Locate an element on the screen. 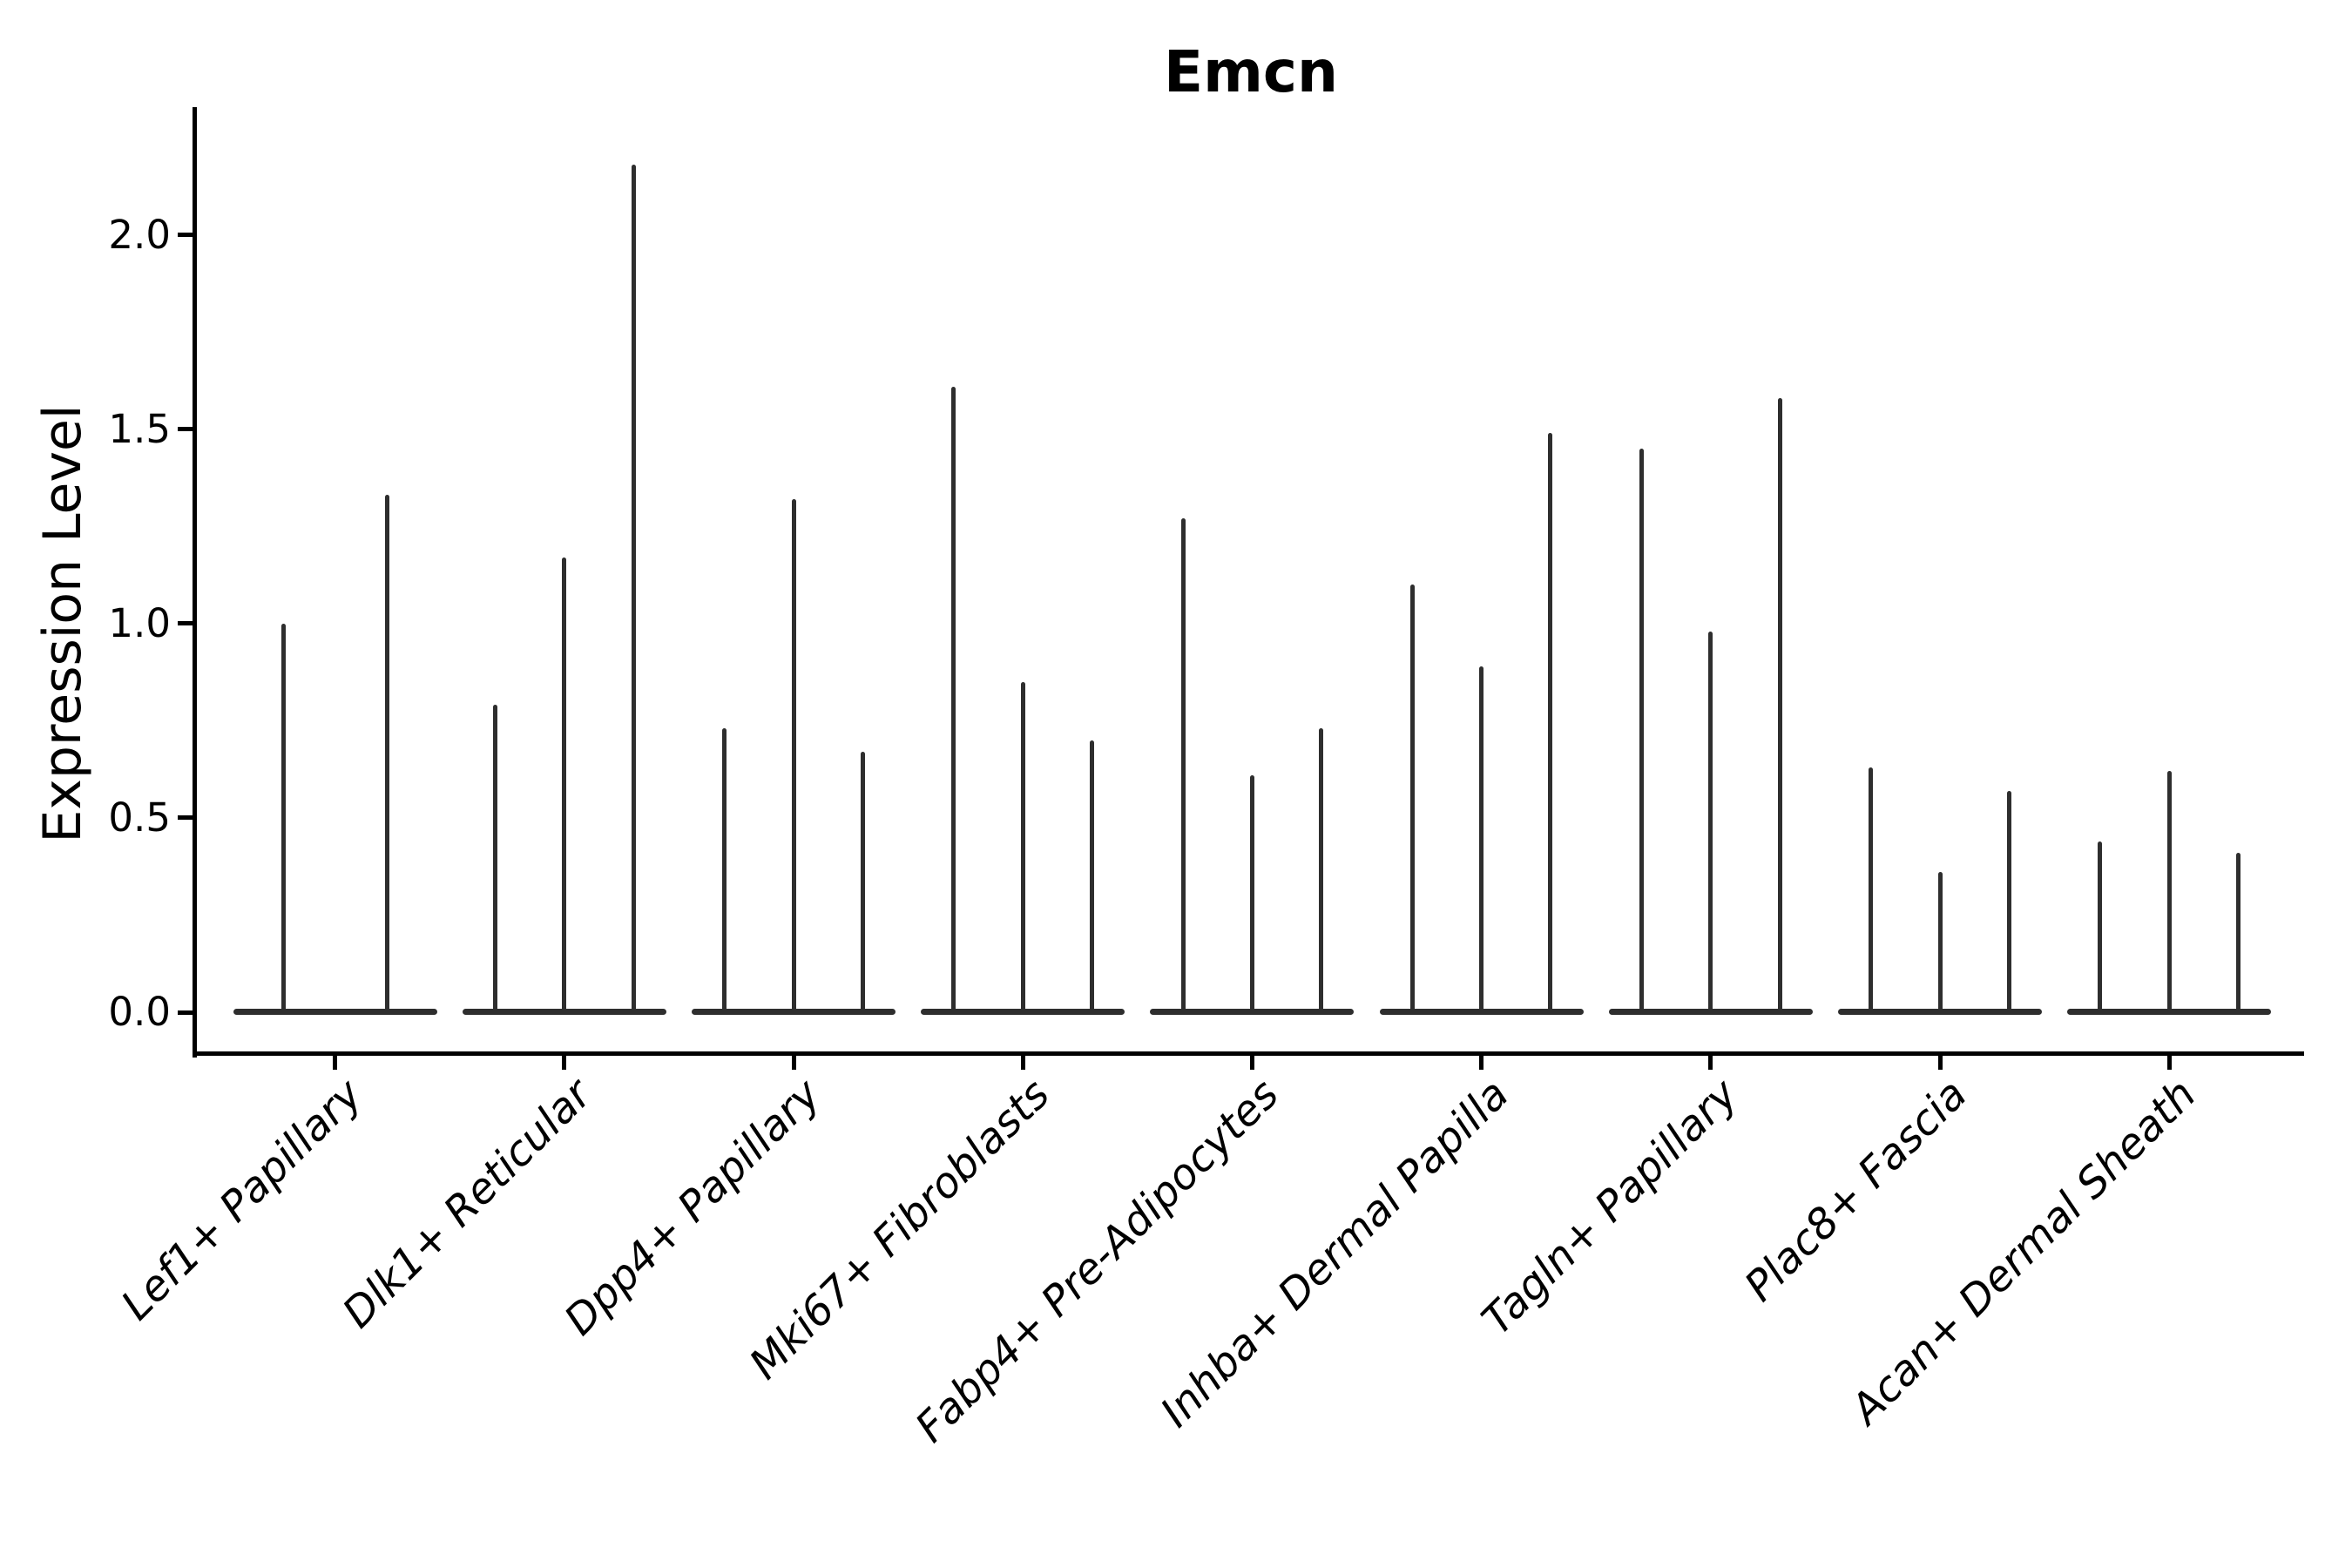  x-tick-label: Dpp4+ Papillary is located at coordinates (692, 1207).